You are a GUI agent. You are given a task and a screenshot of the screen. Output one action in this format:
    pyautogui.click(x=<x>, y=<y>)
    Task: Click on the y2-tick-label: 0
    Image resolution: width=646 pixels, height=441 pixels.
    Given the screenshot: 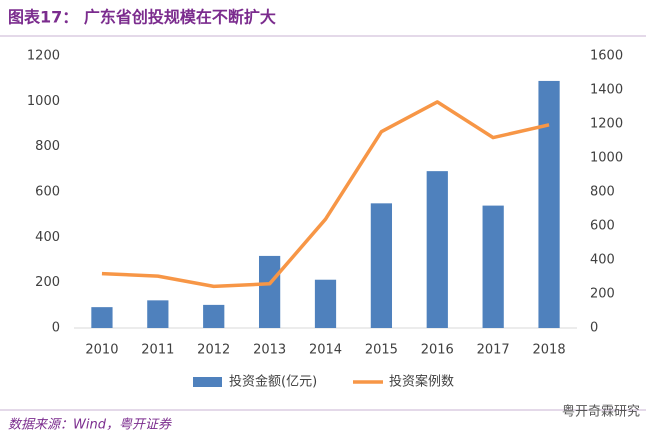 What is the action you would take?
    pyautogui.click(x=594, y=328)
    